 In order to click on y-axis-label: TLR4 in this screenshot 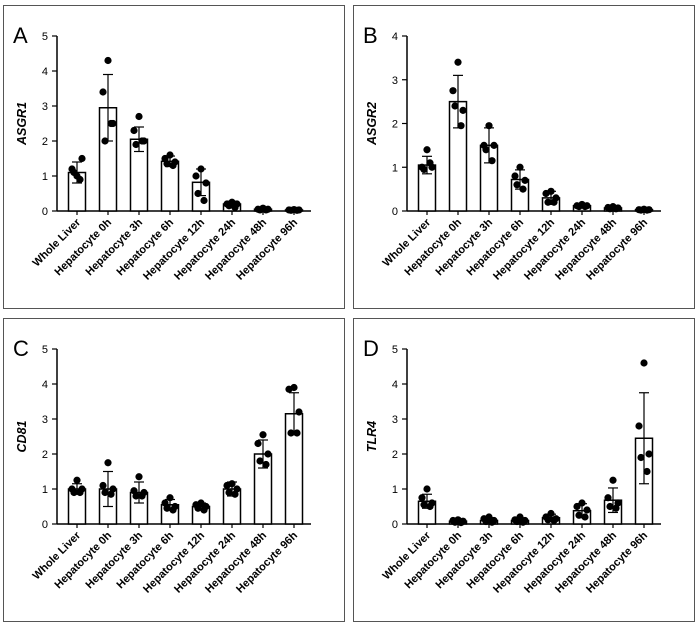, I will do `click(372, 436)`.